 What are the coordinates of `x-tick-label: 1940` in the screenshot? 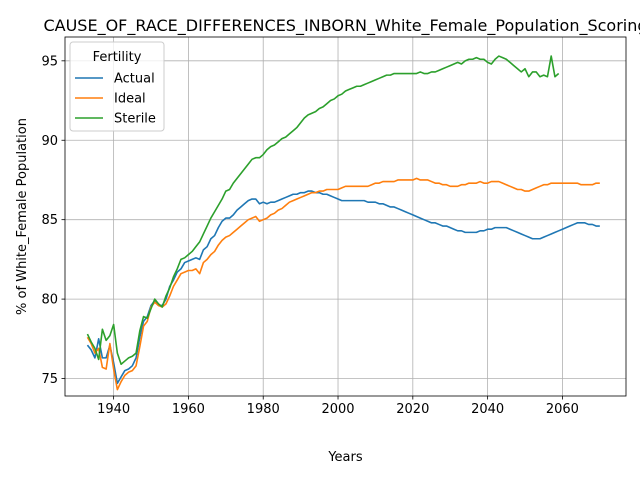 It's located at (113, 409).